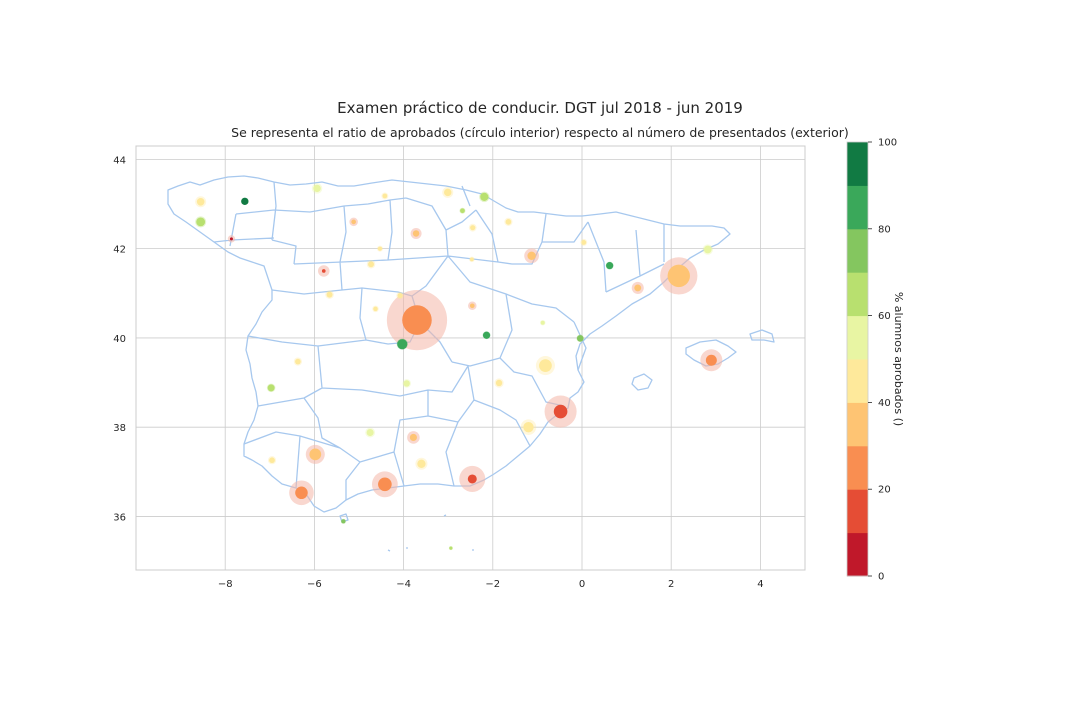 The width and height of the screenshot is (1080, 724). What do you see at coordinates (119, 428) in the screenshot?
I see `y-tick-label: 38` at bounding box center [119, 428].